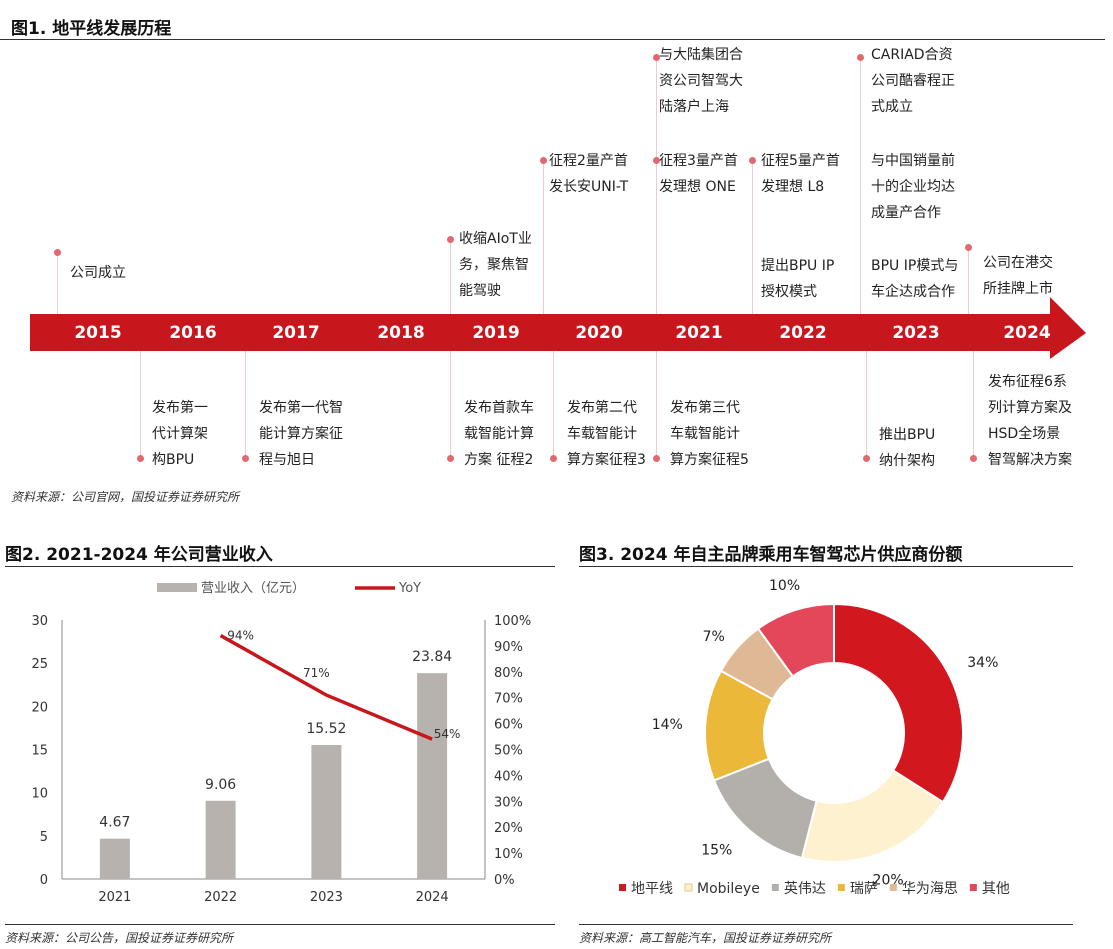  Describe the element at coordinates (930, 889) in the screenshot. I see `legend-label: 华为海思` at that location.